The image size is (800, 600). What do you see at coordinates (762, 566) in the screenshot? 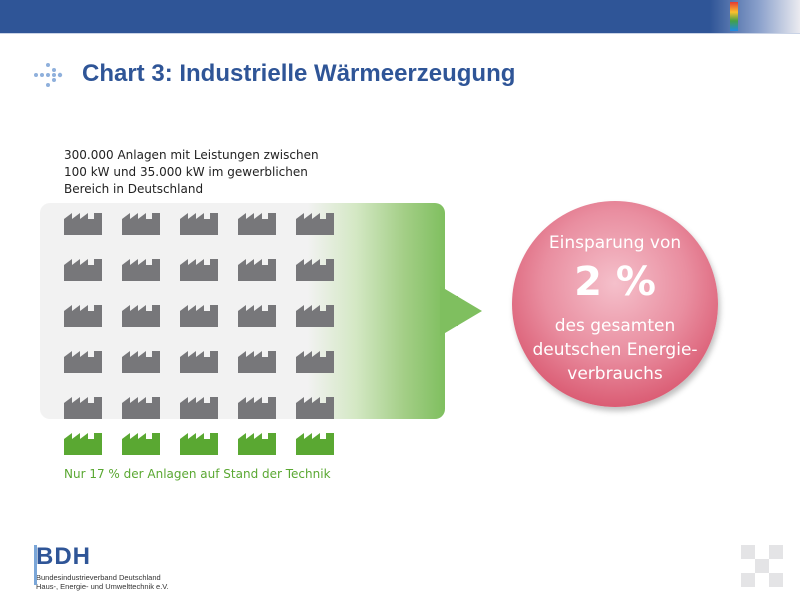
I see `checker-decoration` at bounding box center [762, 566].